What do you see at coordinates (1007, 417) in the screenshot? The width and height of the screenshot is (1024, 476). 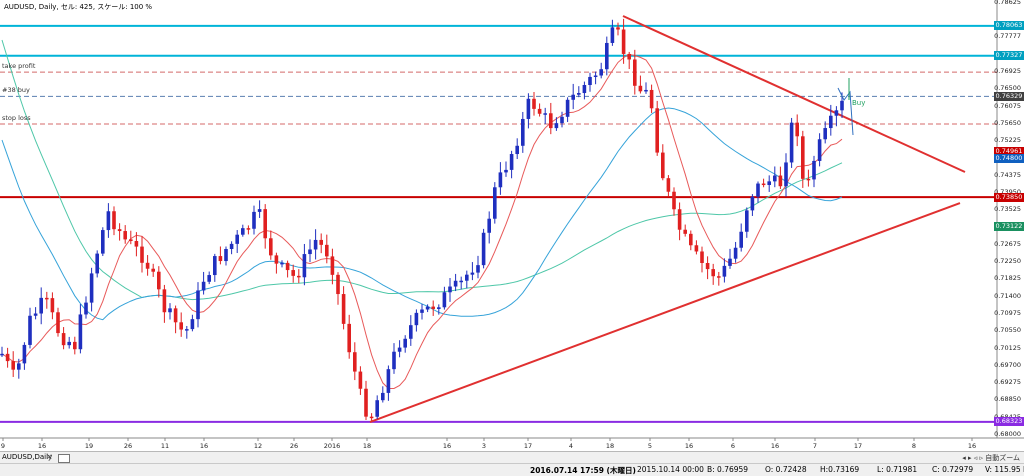 I see `y-tick-label: 0.68425` at bounding box center [1007, 417].